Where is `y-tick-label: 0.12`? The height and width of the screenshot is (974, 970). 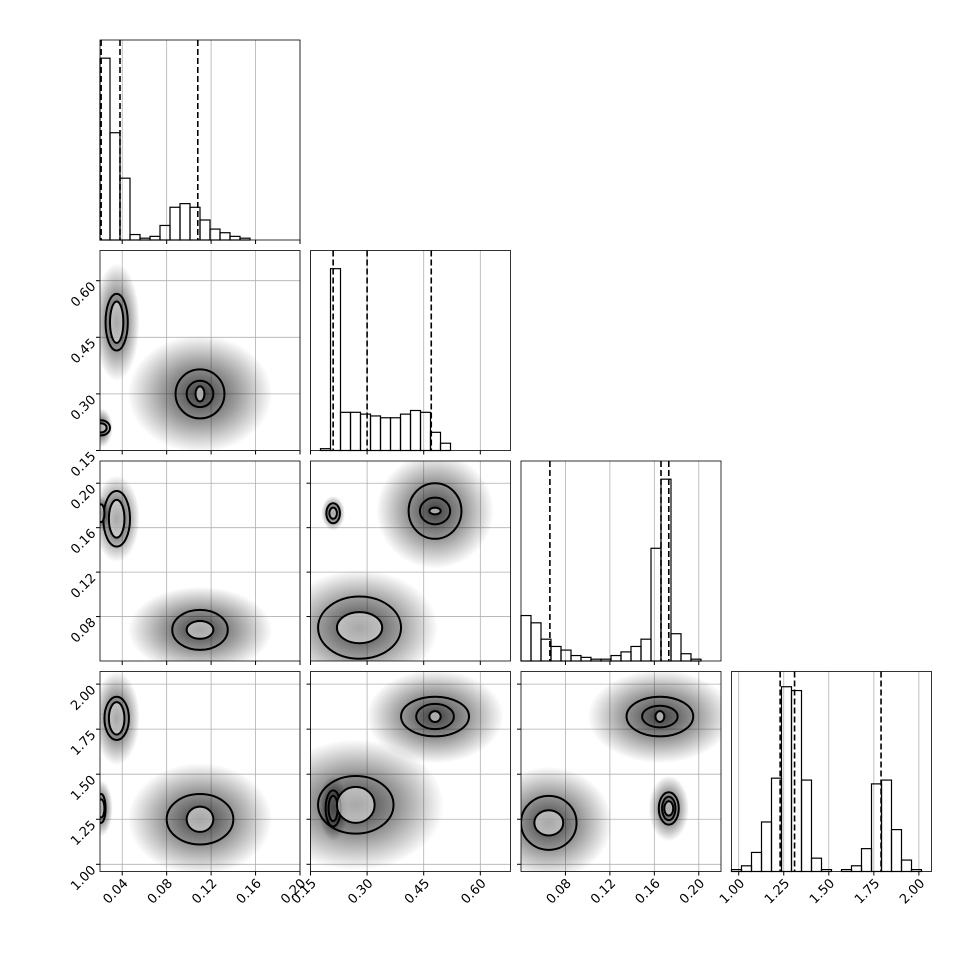
y-tick-label: 0.12 is located at coordinates (83, 586).